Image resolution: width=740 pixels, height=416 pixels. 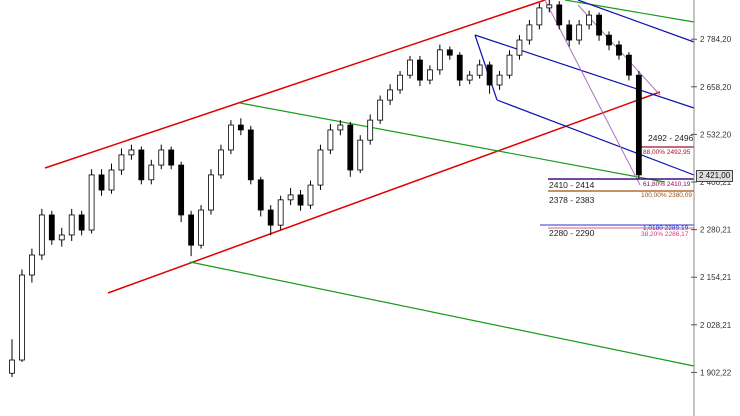 What do you see at coordinates (572, 233) in the screenshot?
I see `zone-label: 2280 - 2290` at bounding box center [572, 233].